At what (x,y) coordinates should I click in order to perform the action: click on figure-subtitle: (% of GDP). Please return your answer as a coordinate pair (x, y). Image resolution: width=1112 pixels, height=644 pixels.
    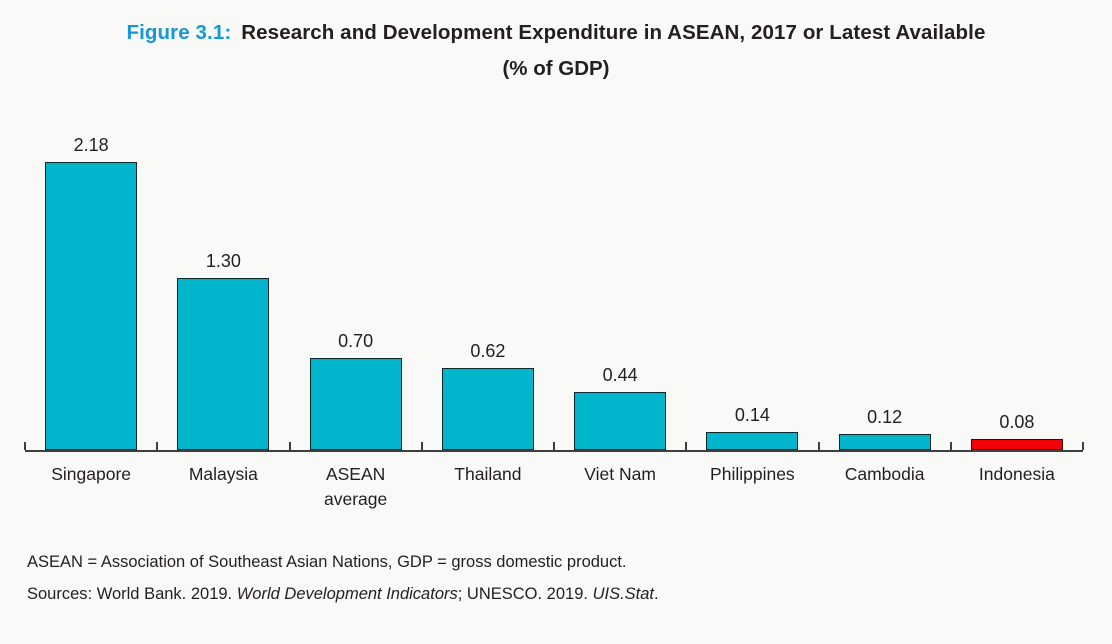
    Looking at the image, I should click on (556, 68).